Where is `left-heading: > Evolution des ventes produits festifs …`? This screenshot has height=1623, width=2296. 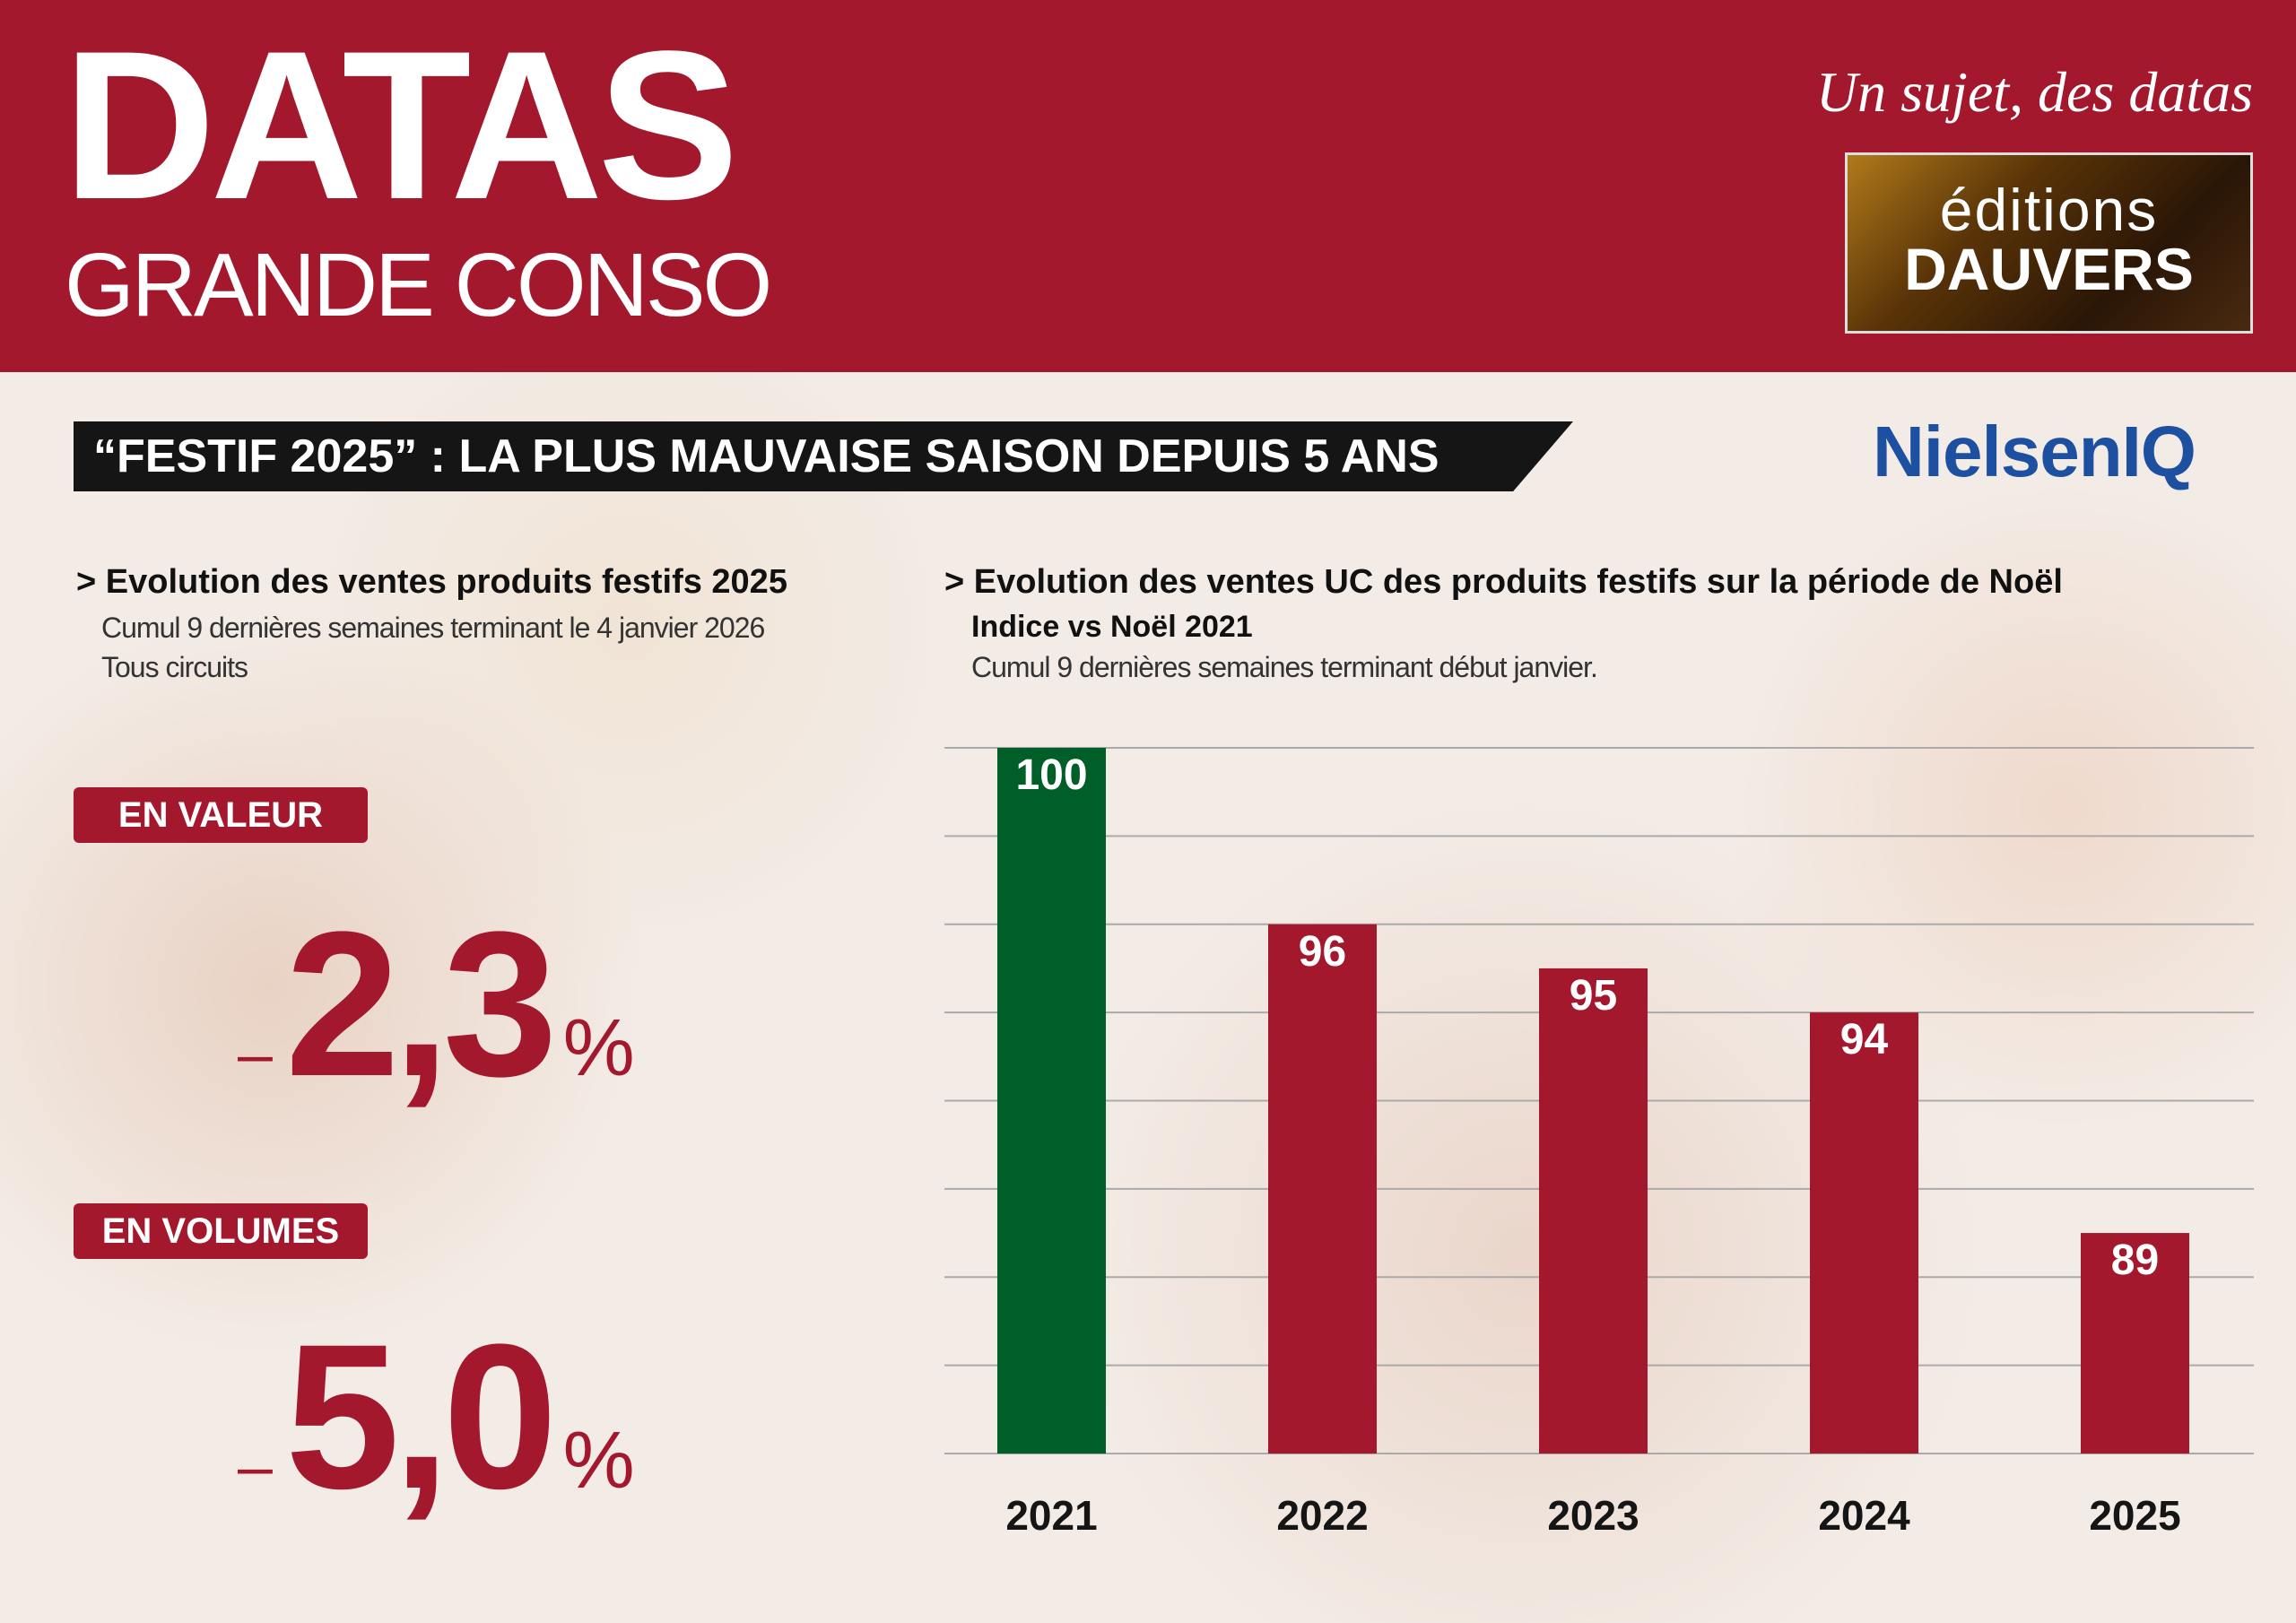
left-heading: > Evolution des ventes produits festifs … is located at coordinates (431, 582).